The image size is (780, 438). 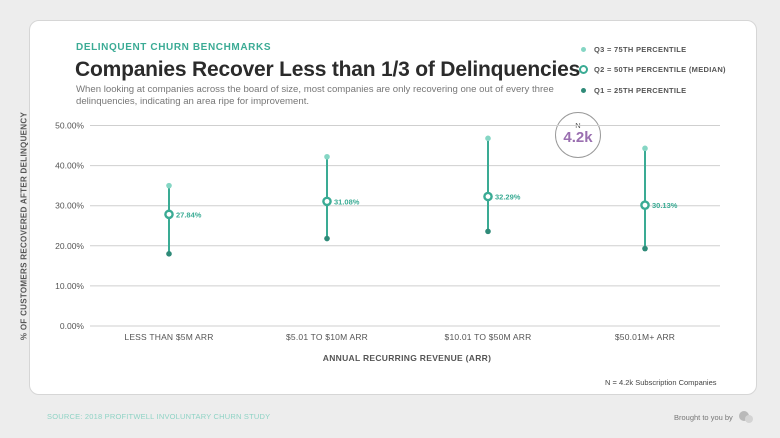 What do you see at coordinates (69, 126) in the screenshot?
I see `y-tick-label-5: 50.00%` at bounding box center [69, 126].